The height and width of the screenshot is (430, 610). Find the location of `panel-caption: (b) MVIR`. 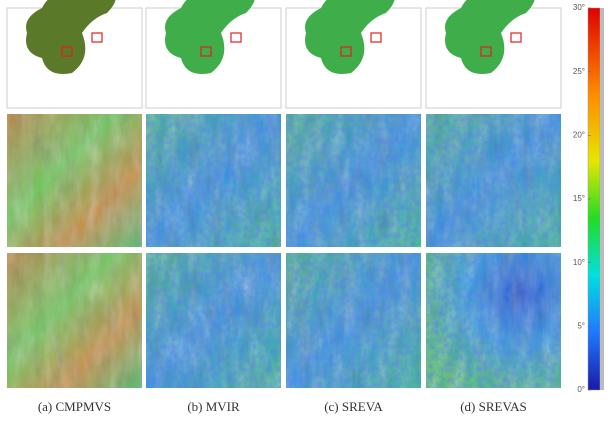

panel-caption: (b) MVIR is located at coordinates (213, 406).